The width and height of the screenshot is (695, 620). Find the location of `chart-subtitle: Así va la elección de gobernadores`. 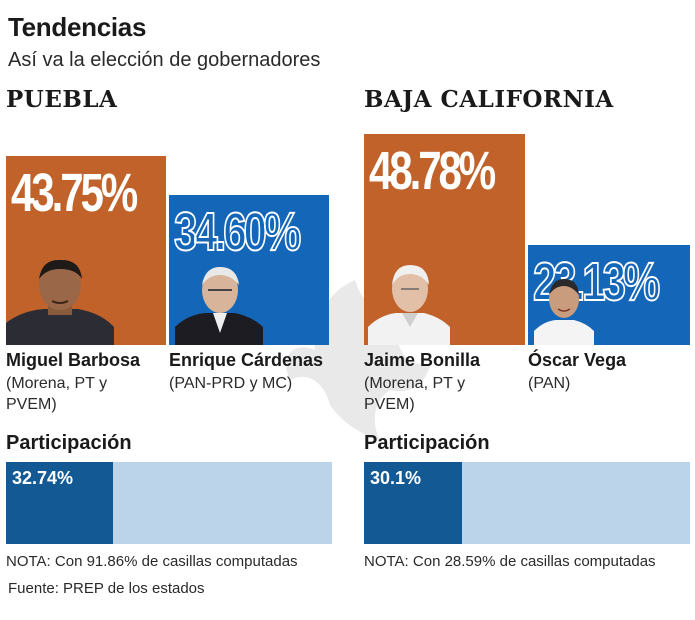

chart-subtitle: Así va la elección de gobernadores is located at coordinates (164, 60).